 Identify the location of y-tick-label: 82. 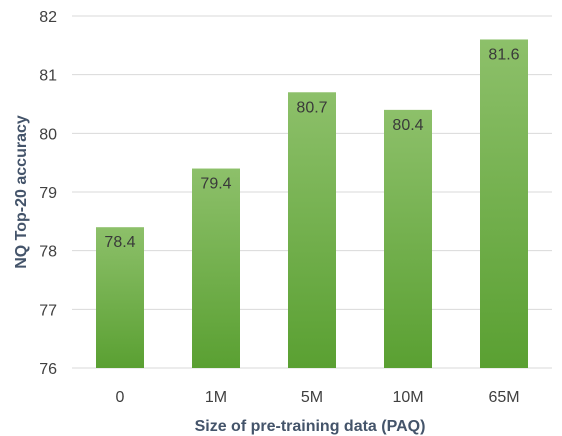
(48, 17).